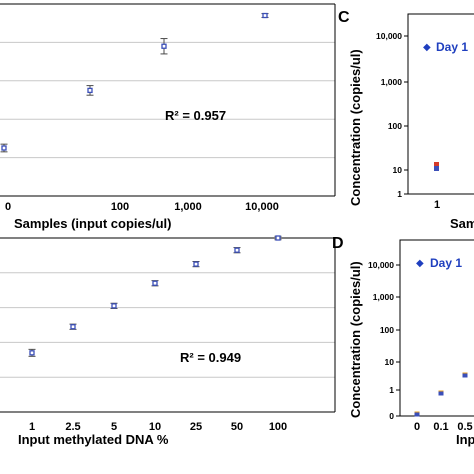 This screenshot has width=474, height=474. What do you see at coordinates (395, 126) in the screenshot?
I see `panel-c-y-tick-label-2: 100` at bounding box center [395, 126].